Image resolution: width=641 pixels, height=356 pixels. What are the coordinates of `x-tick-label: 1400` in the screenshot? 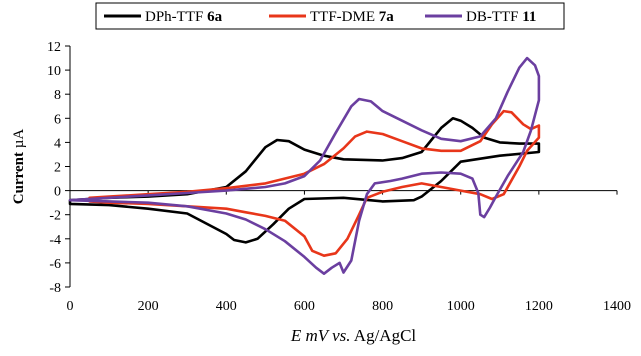 It's located at (617, 306).